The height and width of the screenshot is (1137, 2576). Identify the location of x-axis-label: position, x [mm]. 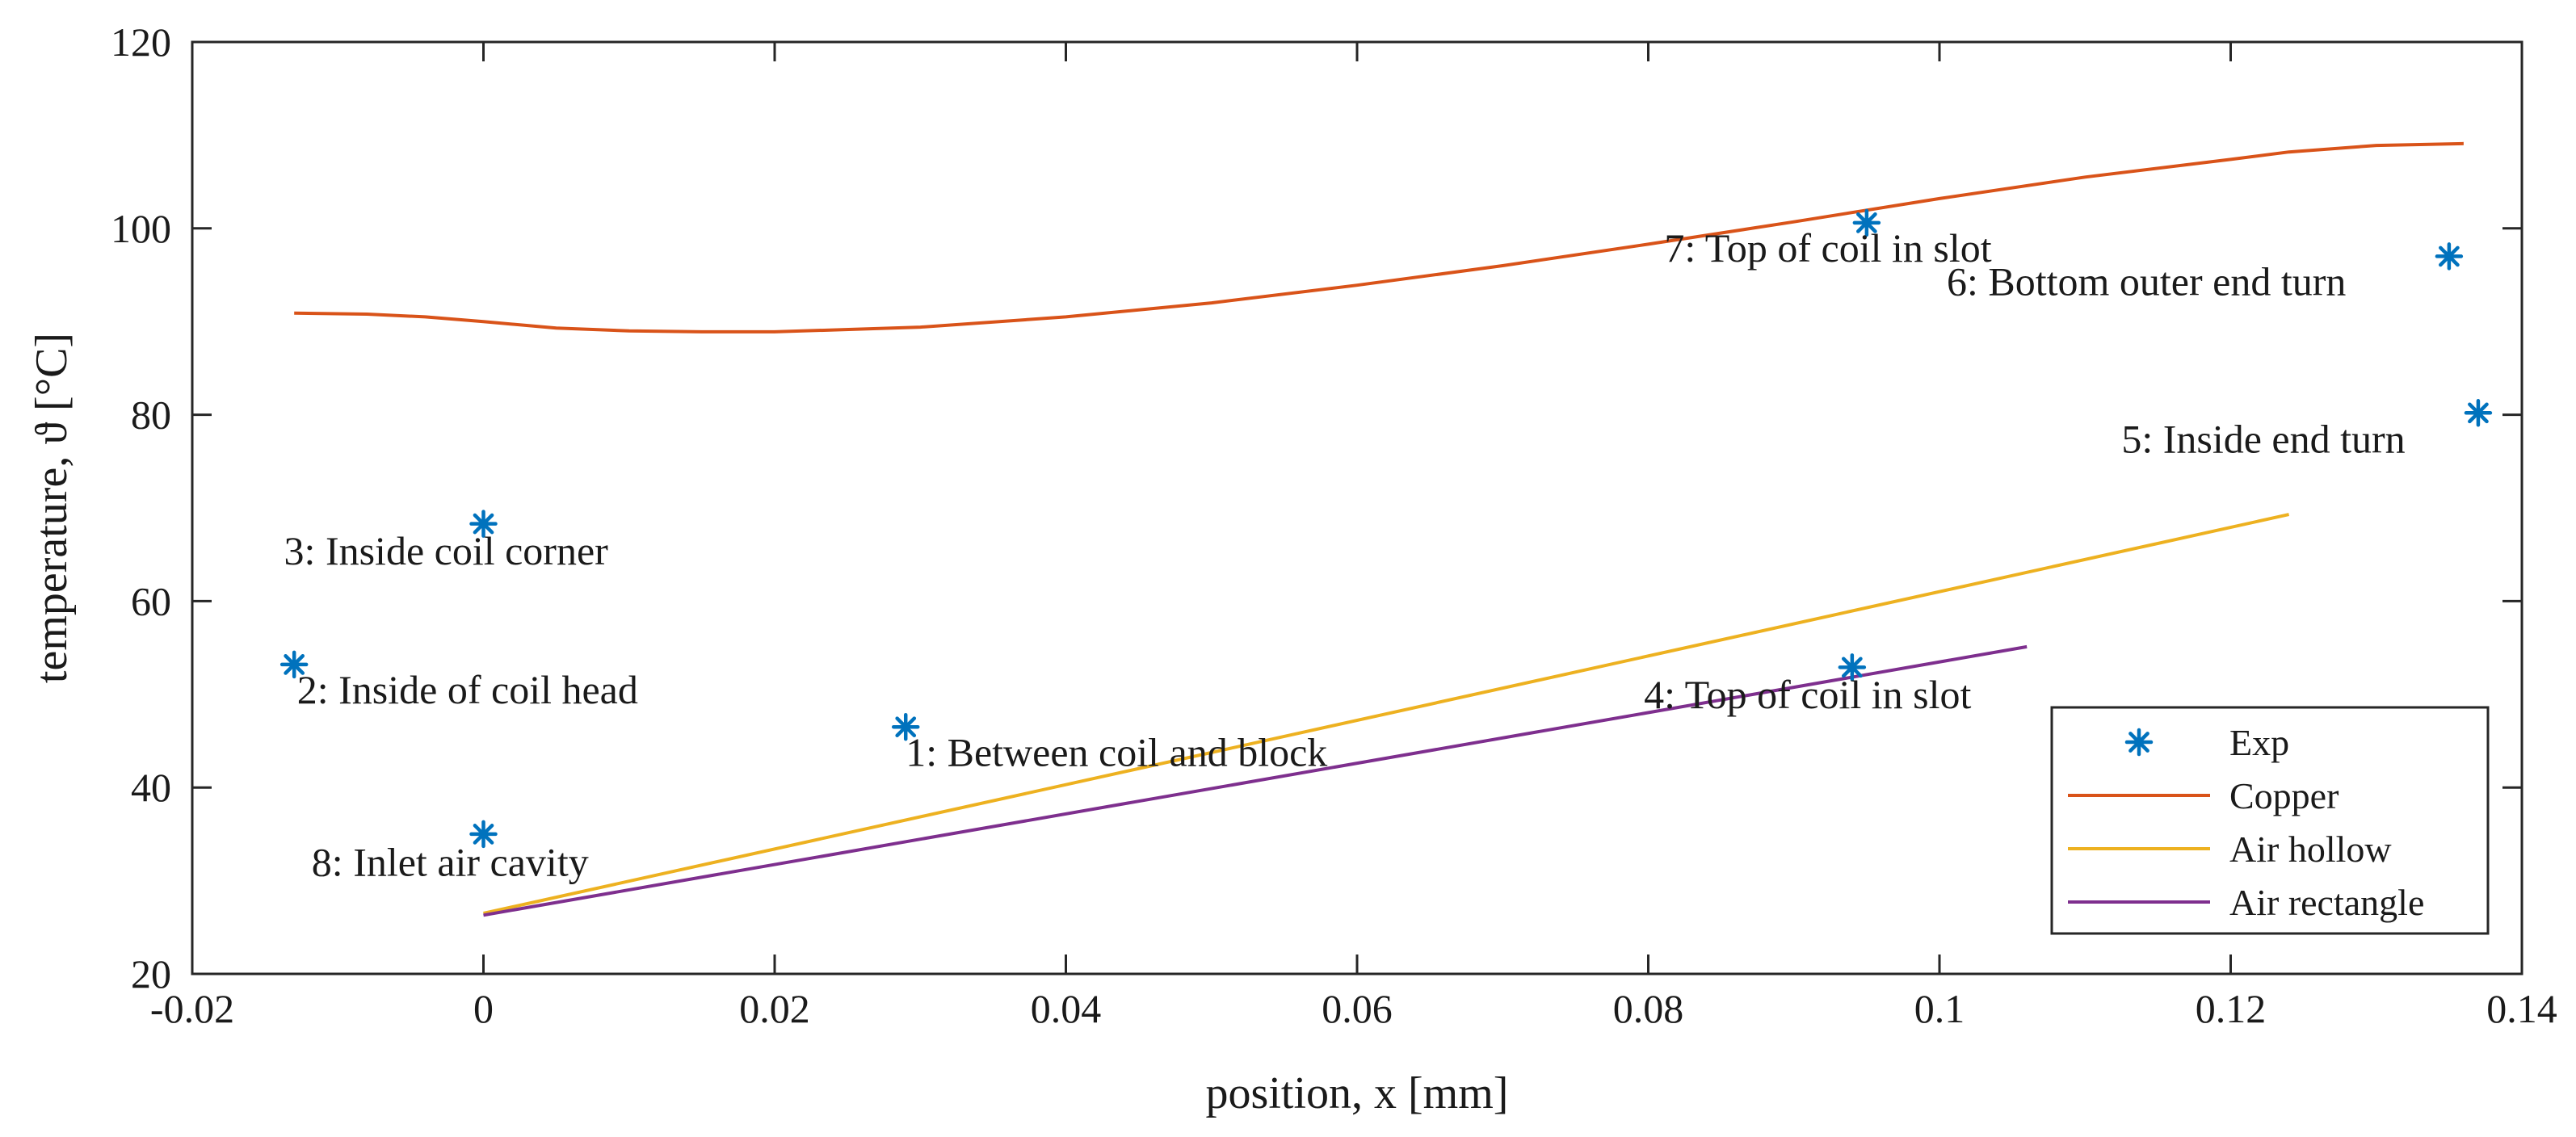
(1357, 1093).